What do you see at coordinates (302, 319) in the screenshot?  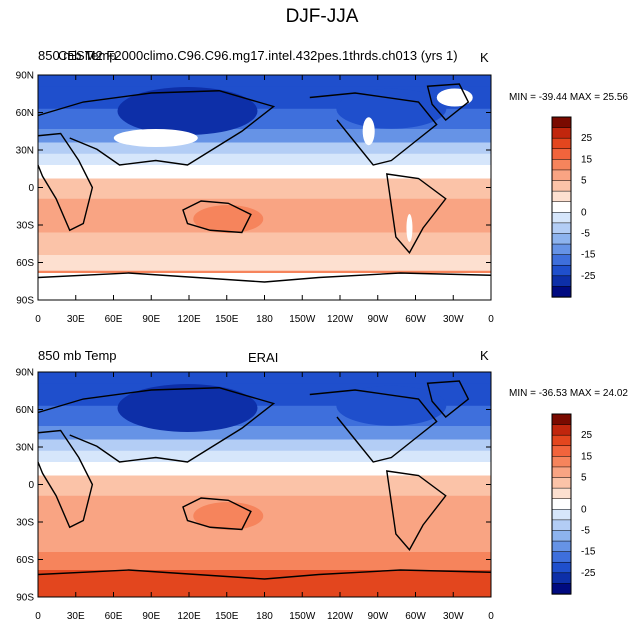 I see `lon-tick-label: 150W` at bounding box center [302, 319].